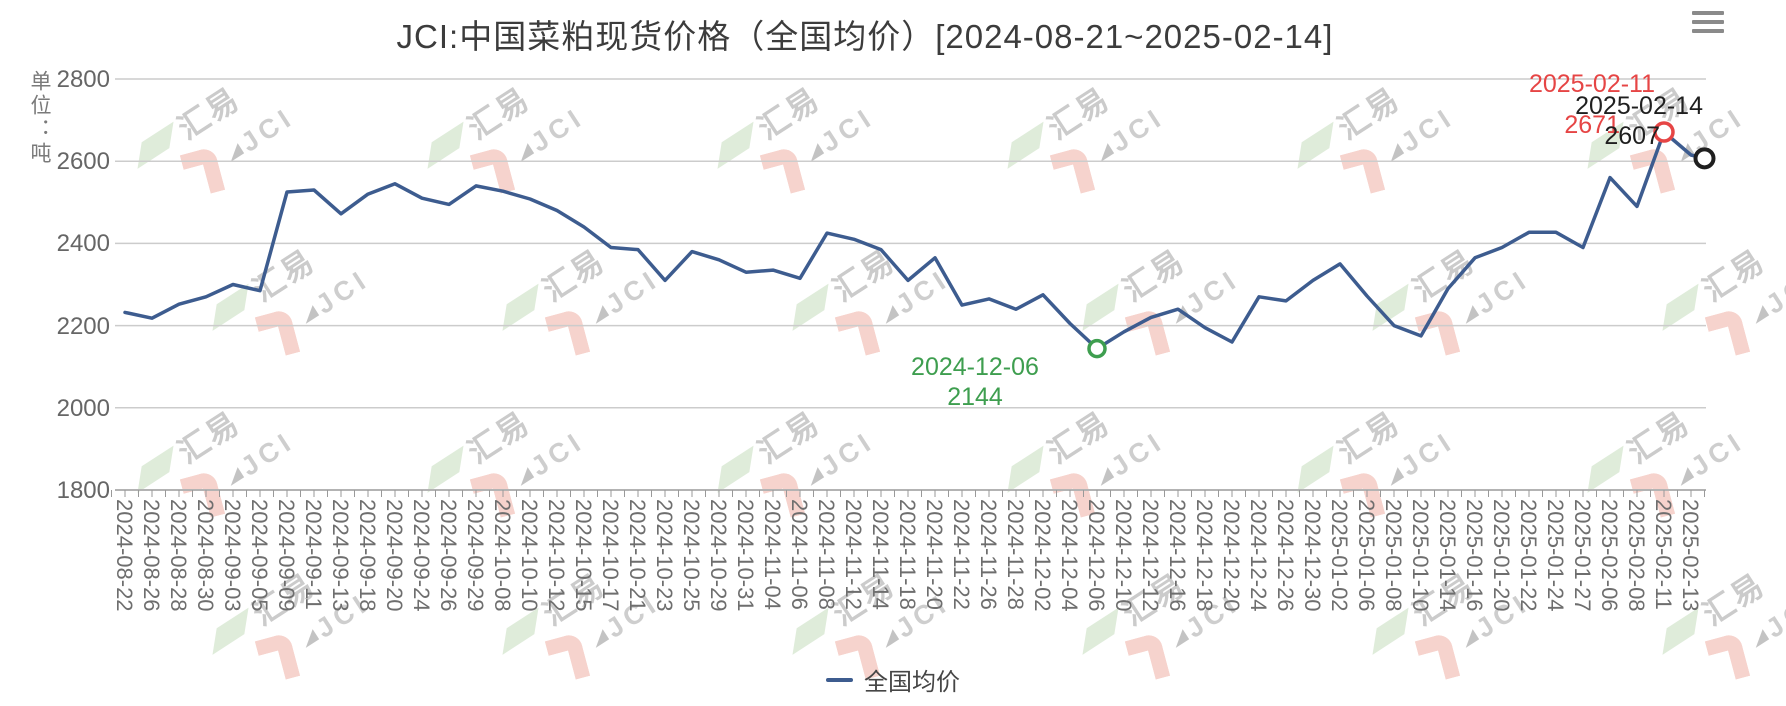 This screenshot has height=706, width=1786. What do you see at coordinates (1664, 132) in the screenshot?
I see `marker-max` at bounding box center [1664, 132].